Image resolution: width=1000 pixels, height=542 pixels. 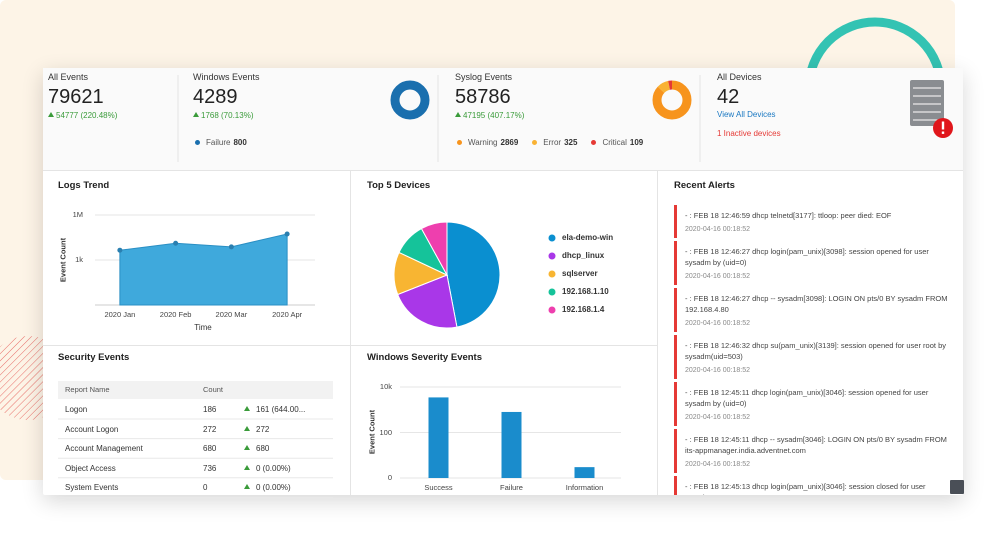 I want to click on view-link: View All Devices, so click(x=746, y=114).